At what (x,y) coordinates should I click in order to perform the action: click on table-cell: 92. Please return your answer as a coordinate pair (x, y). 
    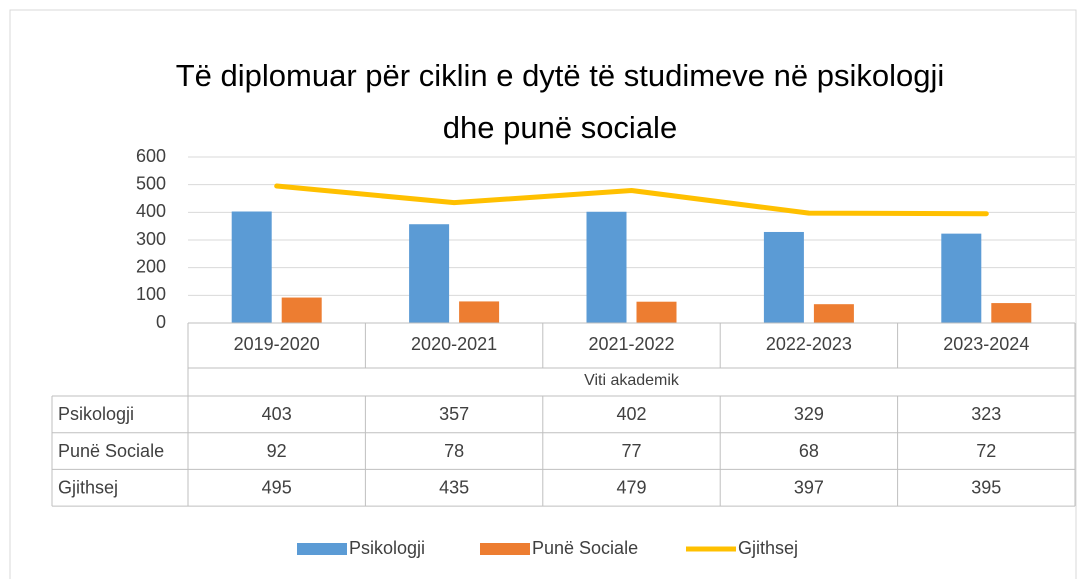
    Looking at the image, I should click on (277, 451).